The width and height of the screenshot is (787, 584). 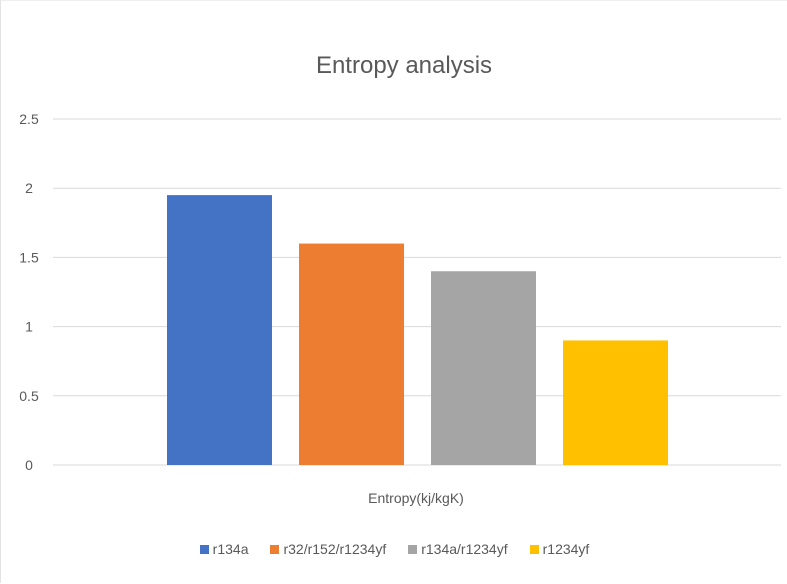 What do you see at coordinates (615, 402) in the screenshot?
I see `bar-r1234yf` at bounding box center [615, 402].